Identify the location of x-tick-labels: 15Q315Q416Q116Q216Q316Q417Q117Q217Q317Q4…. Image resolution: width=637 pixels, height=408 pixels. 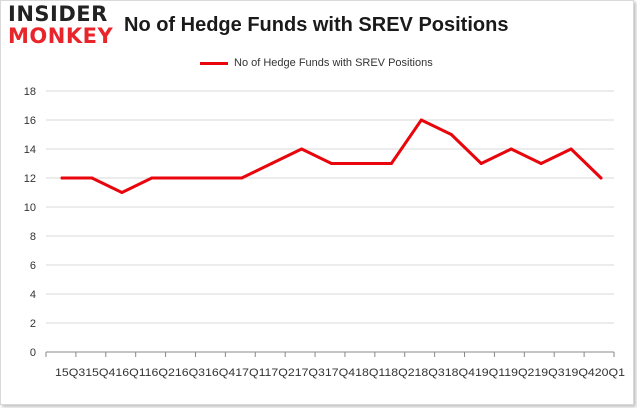
(340, 373).